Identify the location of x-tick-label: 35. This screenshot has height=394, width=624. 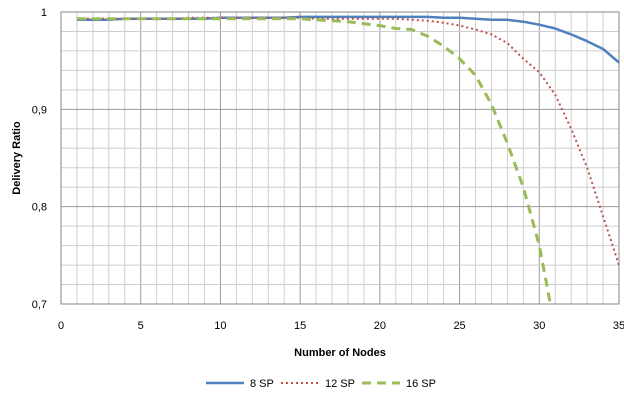
(618, 326).